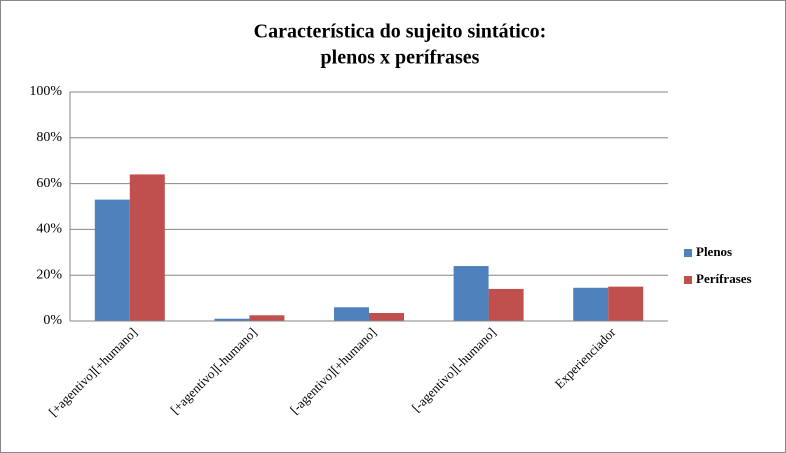 The image size is (786, 453). I want to click on y-tick-label: 40%, so click(49, 229).